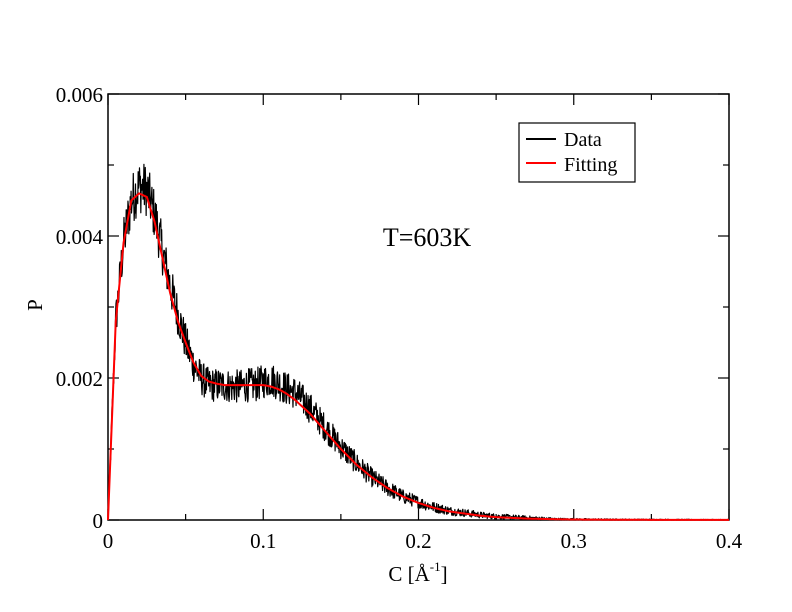 The height and width of the screenshot is (612, 792). Describe the element at coordinates (79, 379) in the screenshot. I see `y-tick-label: 0.002` at that location.